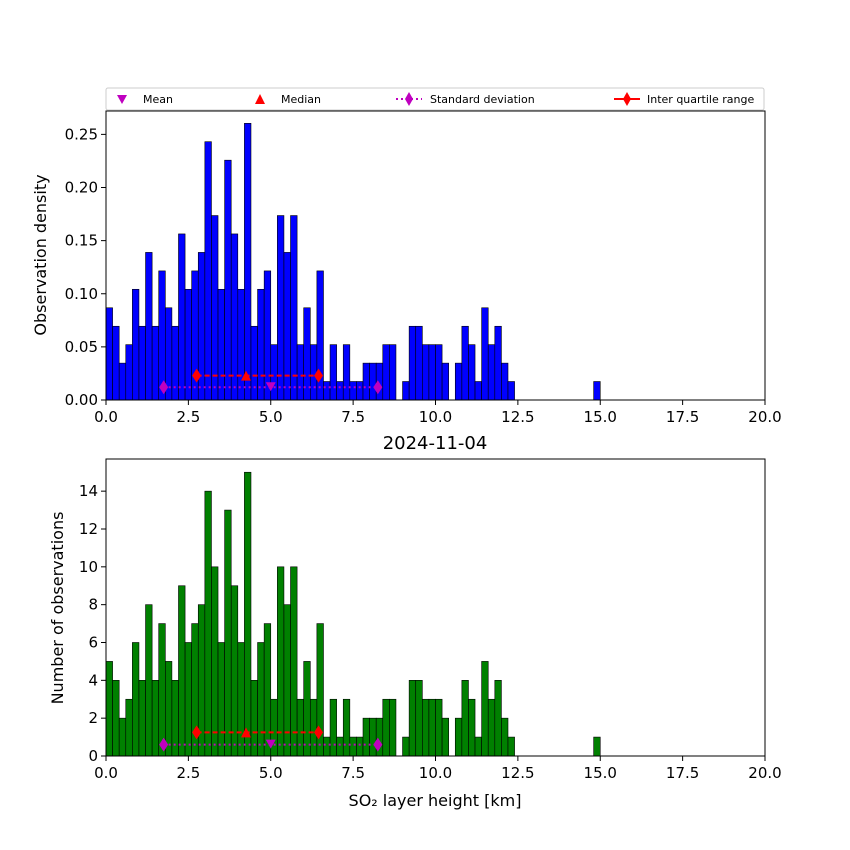 The height and width of the screenshot is (850, 850). I want to click on top-x-tick-label: 20.0, so click(764, 417).